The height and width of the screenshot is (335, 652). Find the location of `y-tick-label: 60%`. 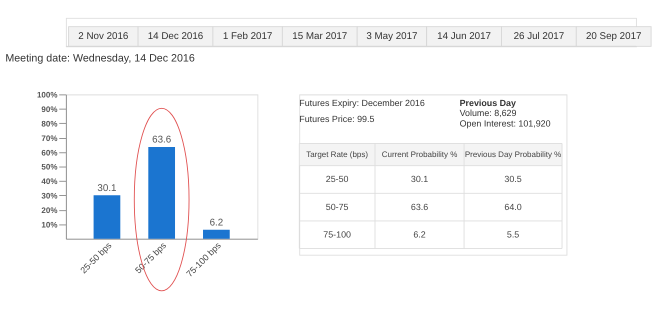

y-tick-label: 60% is located at coordinates (49, 153).